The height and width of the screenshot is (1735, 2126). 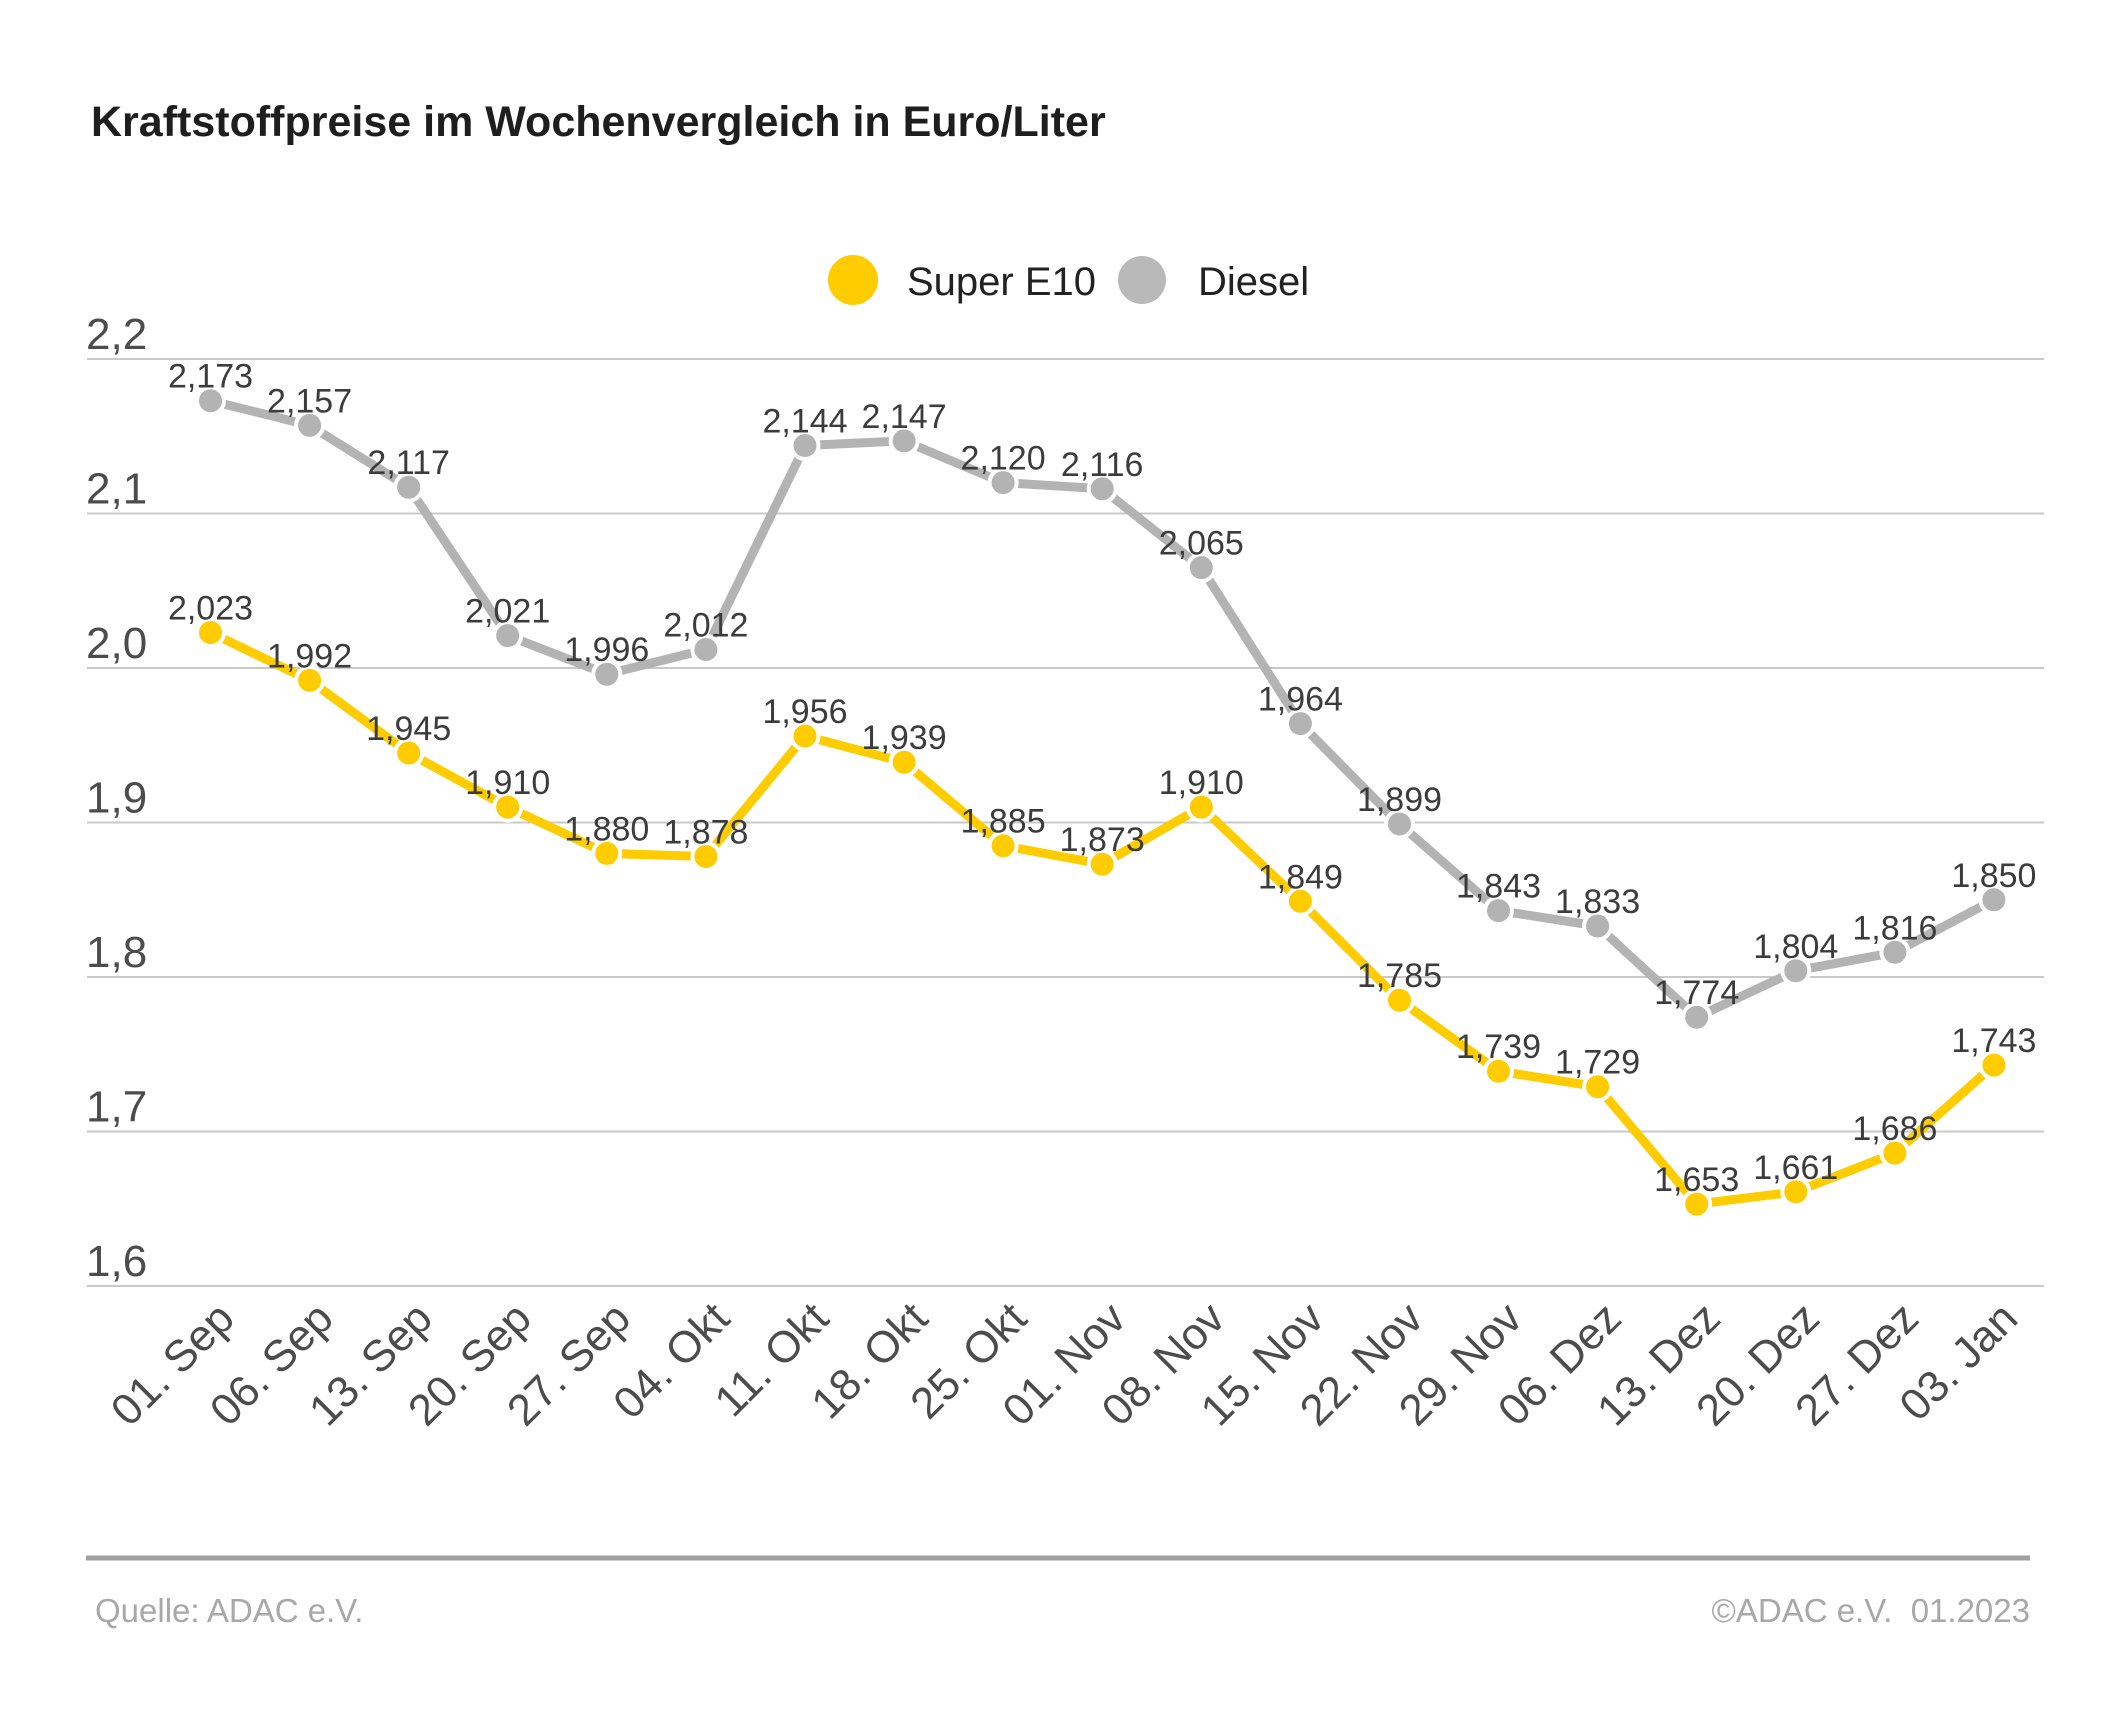 What do you see at coordinates (116, 643) in the screenshot?
I see `svg-text: 2,0` at bounding box center [116, 643].